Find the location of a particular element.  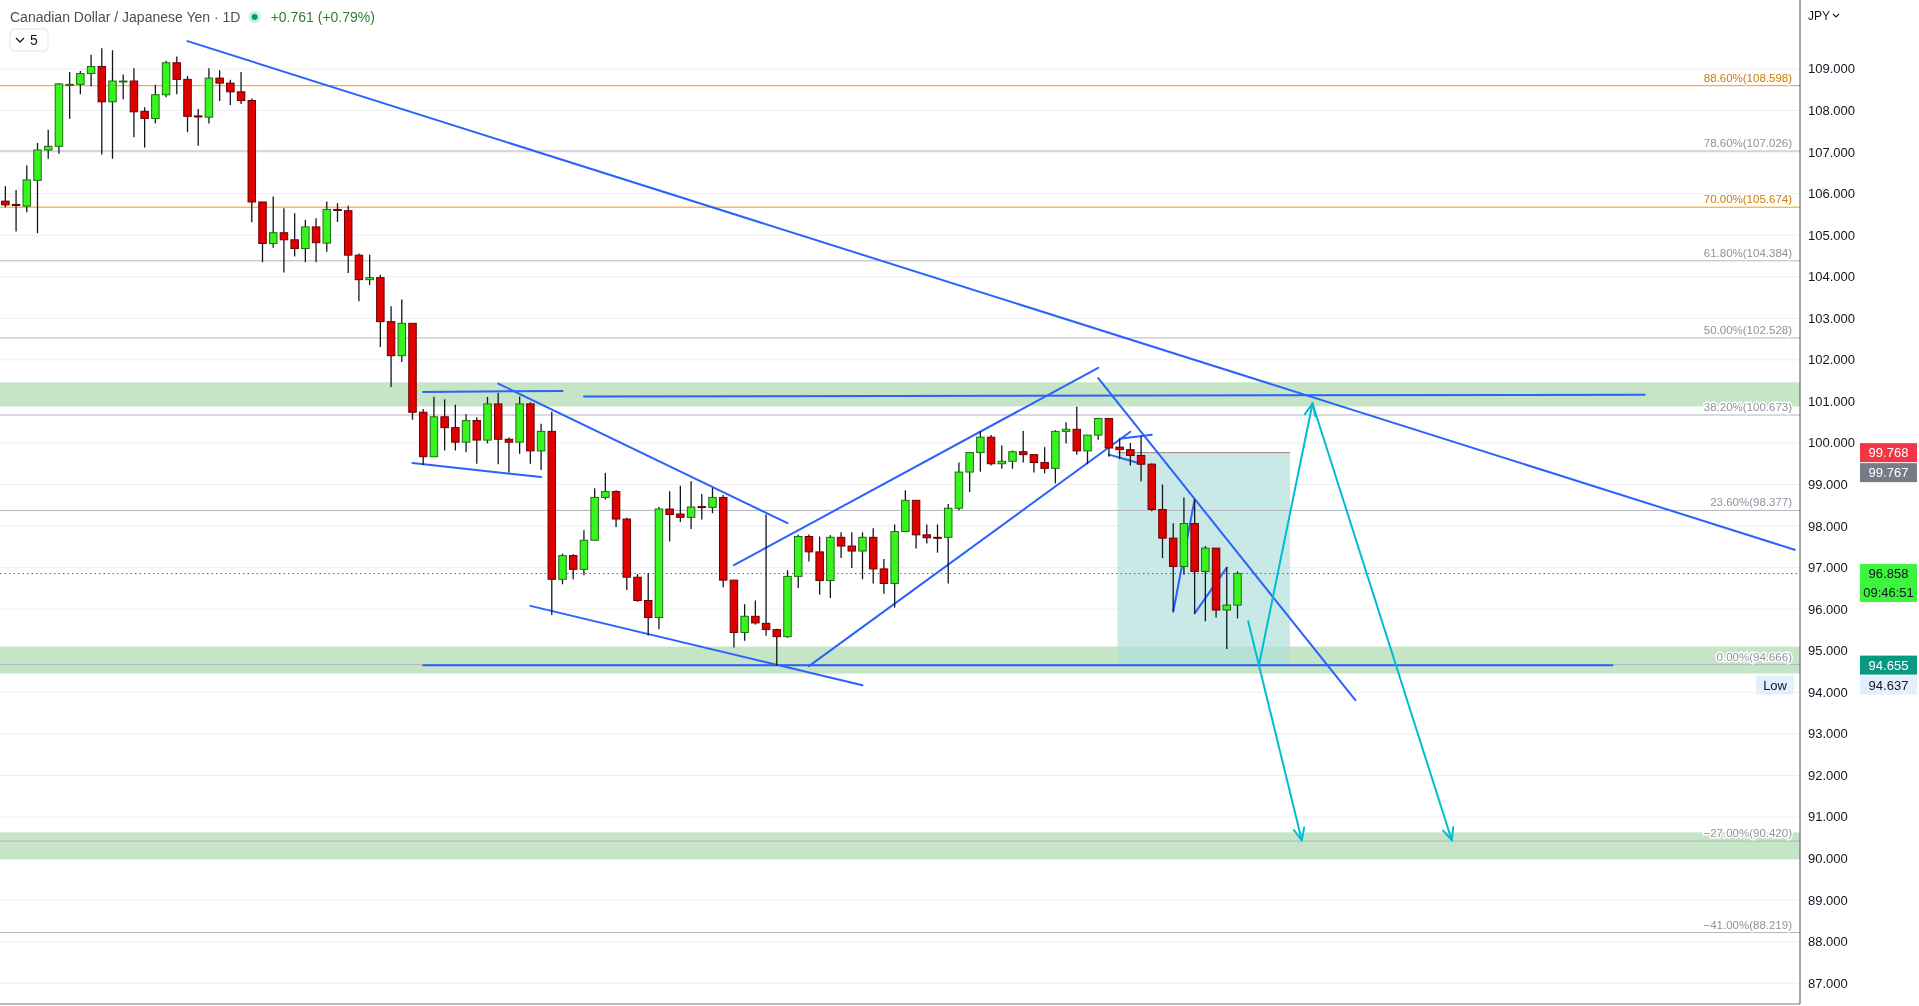

text: Canadian Dollar / Japanese Yen · 1D is located at coordinates (125, 17).